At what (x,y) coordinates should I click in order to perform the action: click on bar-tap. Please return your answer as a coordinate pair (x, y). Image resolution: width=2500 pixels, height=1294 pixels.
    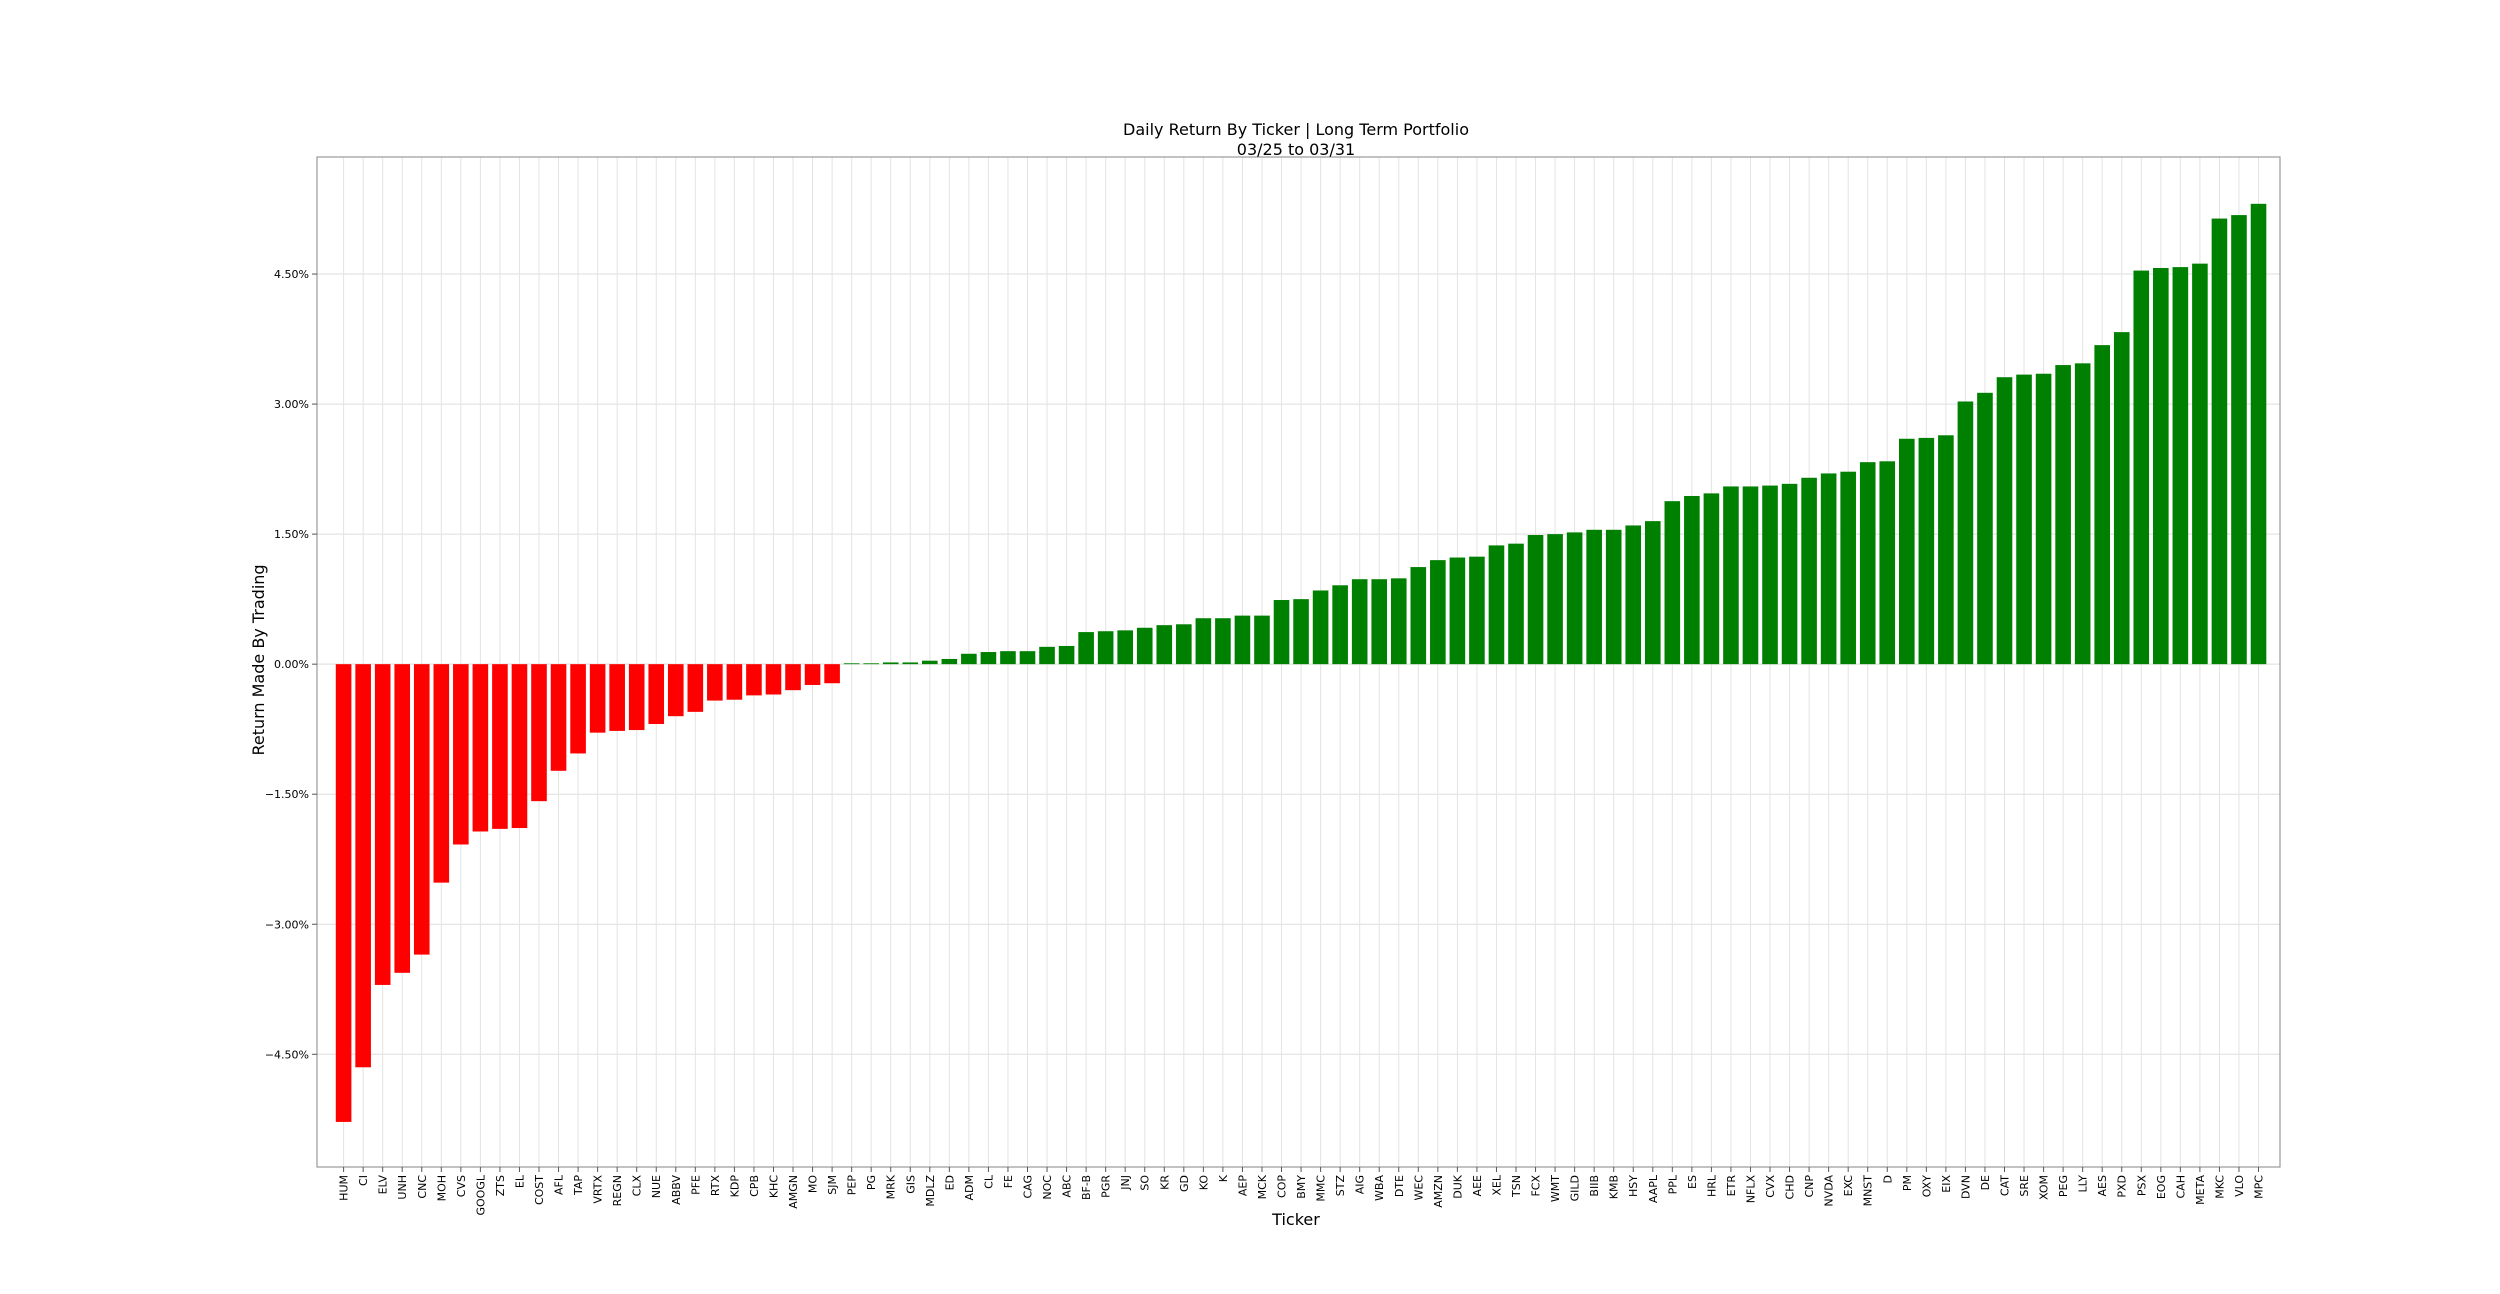
    Looking at the image, I should click on (578, 709).